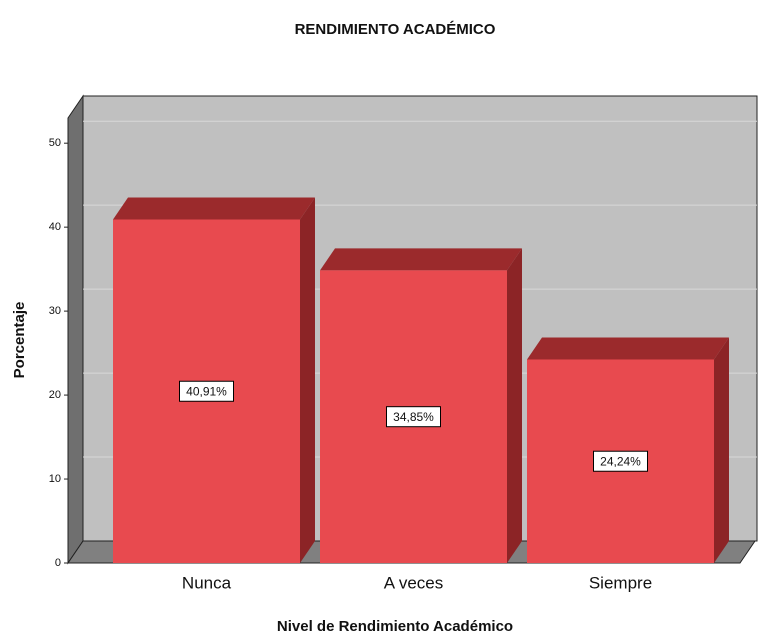  I want to click on x-tick-label: Siempre, so click(620, 582).